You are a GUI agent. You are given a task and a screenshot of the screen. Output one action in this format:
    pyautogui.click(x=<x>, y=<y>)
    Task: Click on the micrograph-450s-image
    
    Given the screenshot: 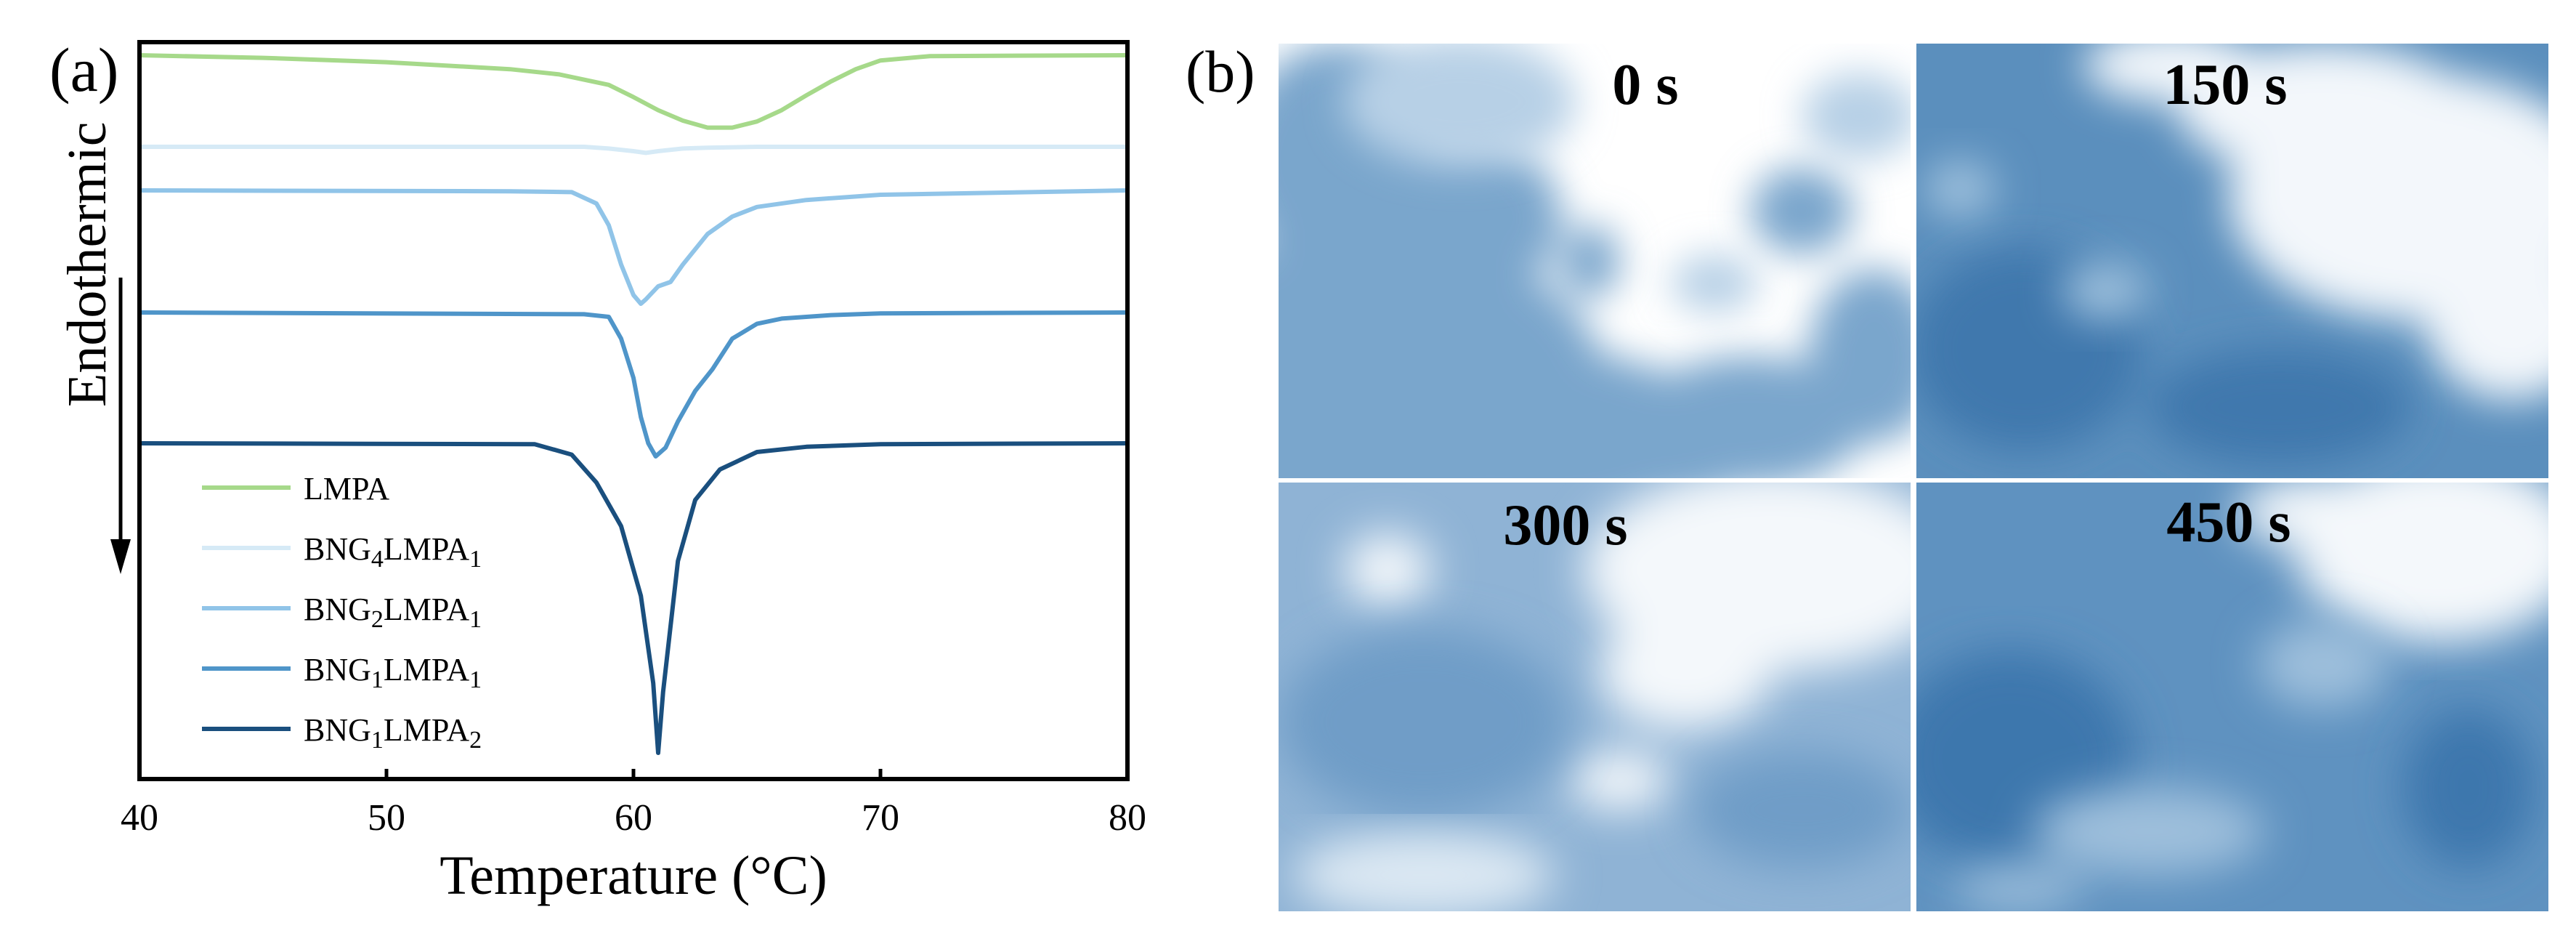 What is the action you would take?
    pyautogui.click(x=2232, y=697)
    